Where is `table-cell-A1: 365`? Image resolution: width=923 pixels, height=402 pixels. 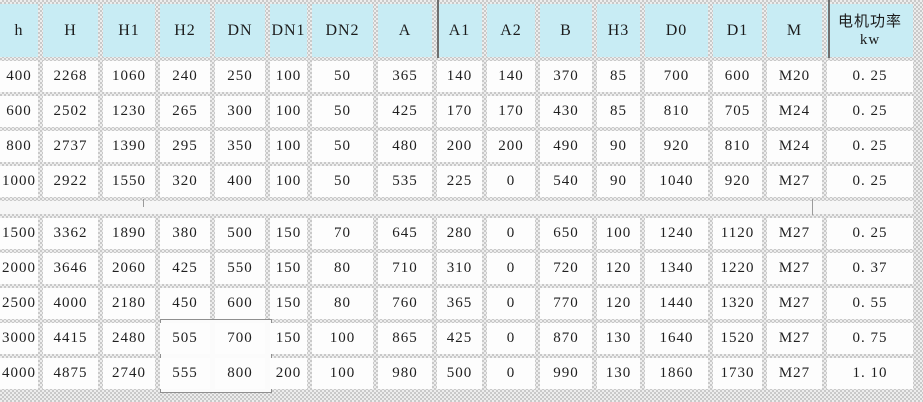
table-cell-A1: 365 is located at coordinates (459, 303).